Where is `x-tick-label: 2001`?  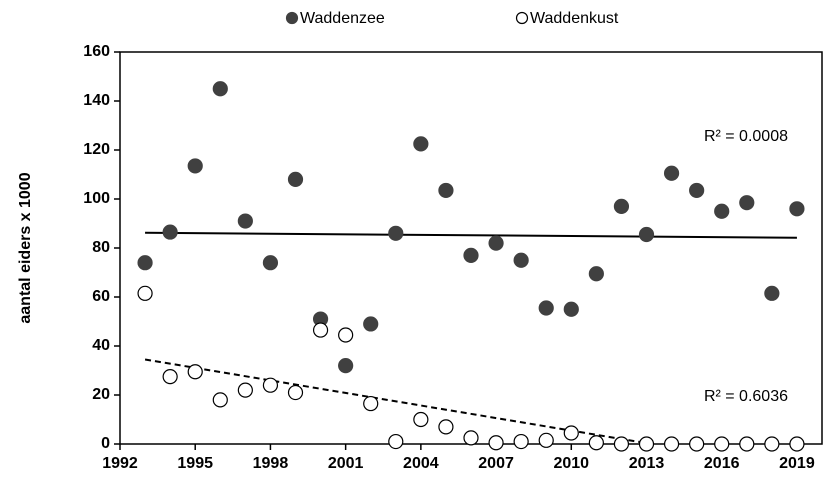
x-tick-label: 2001 is located at coordinates (346, 463).